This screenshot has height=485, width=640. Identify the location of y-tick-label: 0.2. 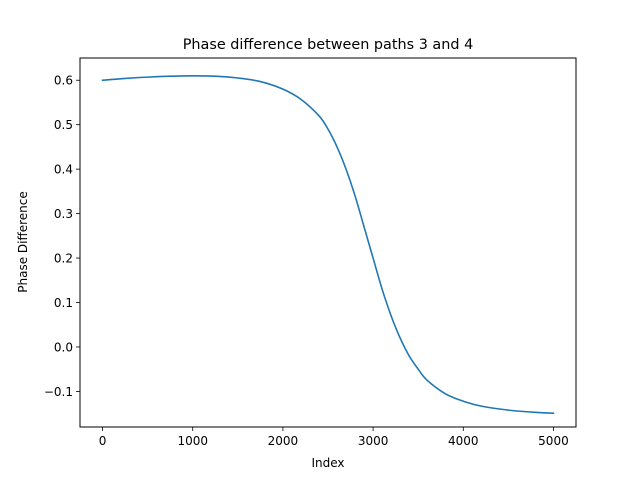
(63, 259).